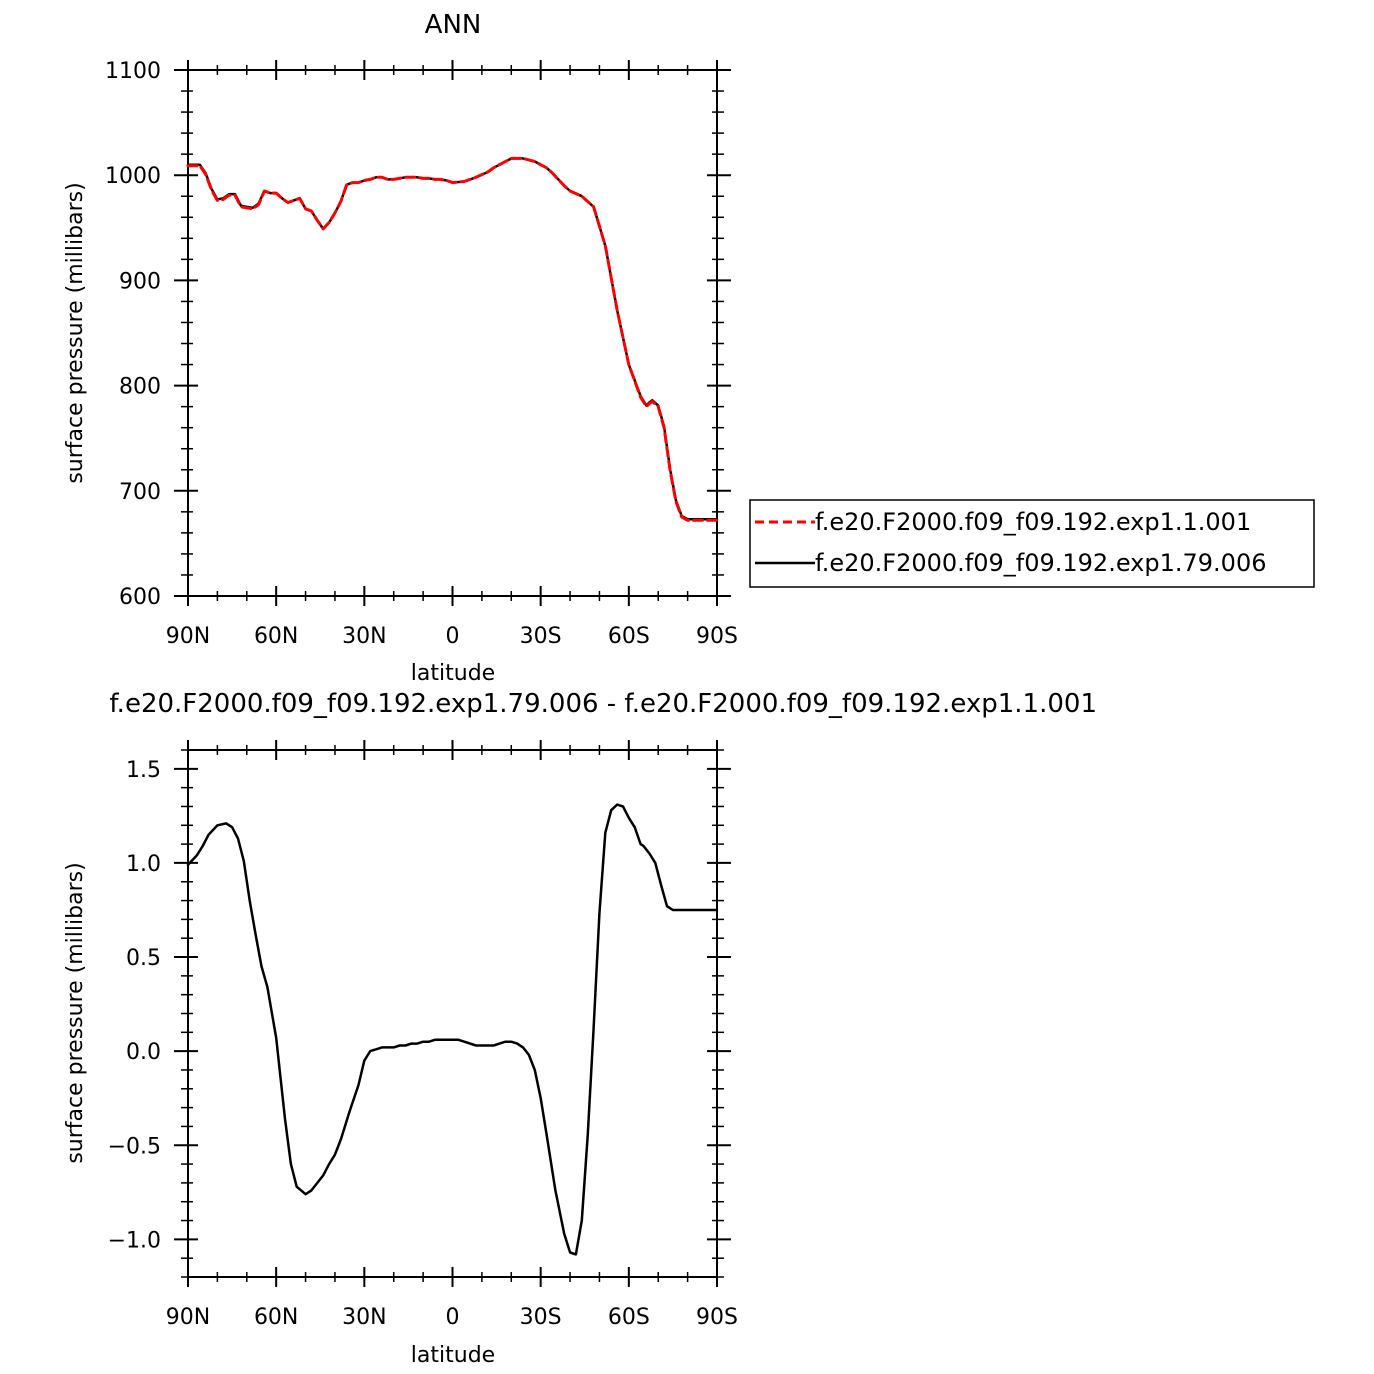 This screenshot has height=1374, width=1374. I want to click on y-tick-label: 0.0, so click(143, 1052).